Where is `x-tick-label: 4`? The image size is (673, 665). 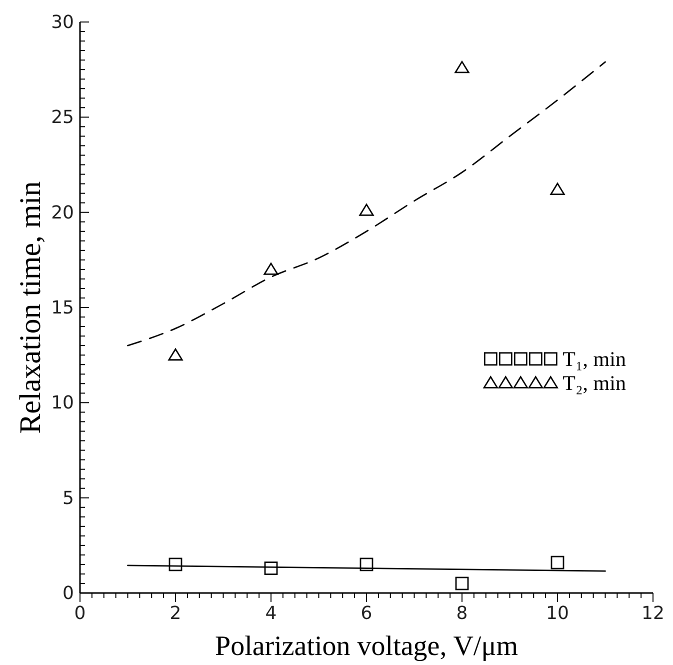 x-tick-label: 4 is located at coordinates (271, 613).